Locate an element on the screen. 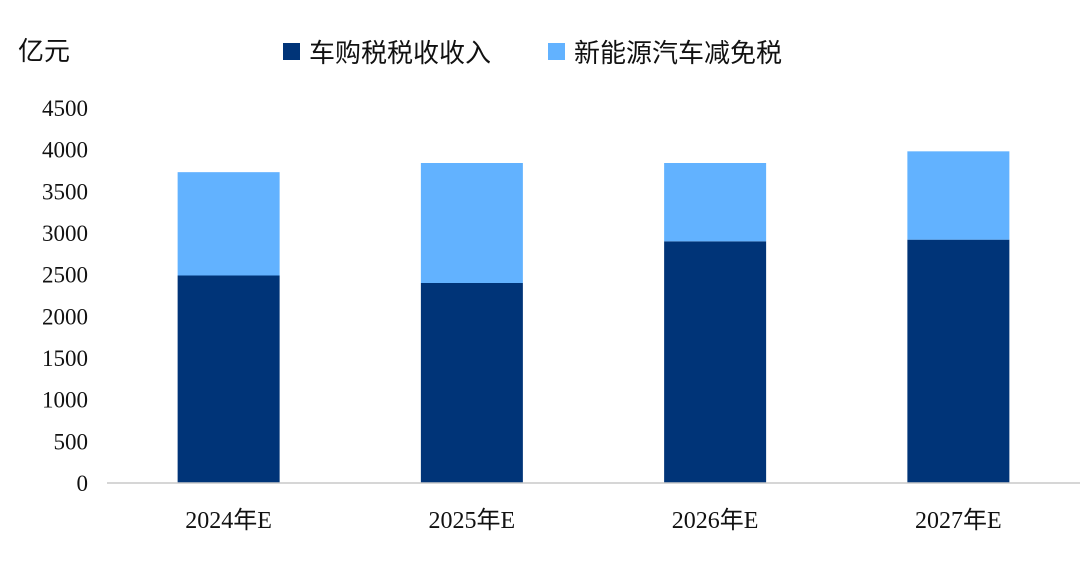 This screenshot has width=1080, height=569. x-axis: 2024年E 2025年E 2026年E 2027年E is located at coordinates (593, 508).